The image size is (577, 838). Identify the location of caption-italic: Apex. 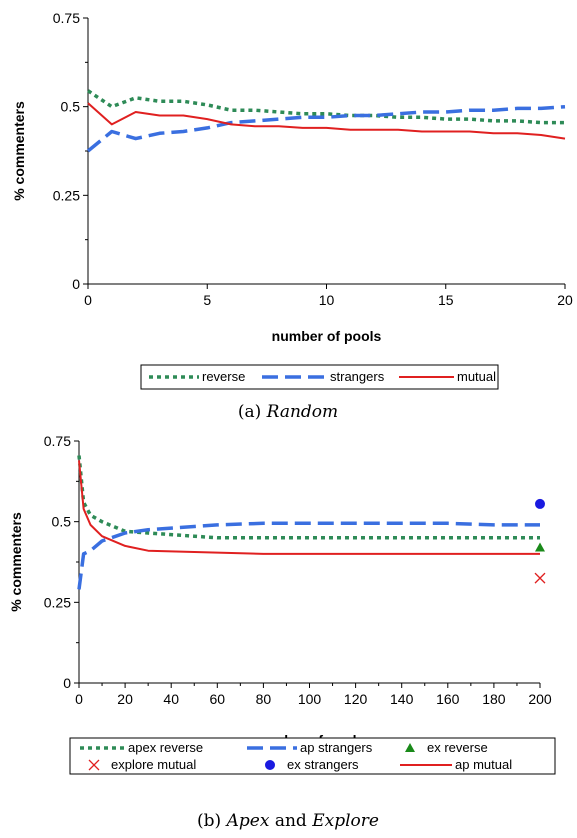
(247, 821).